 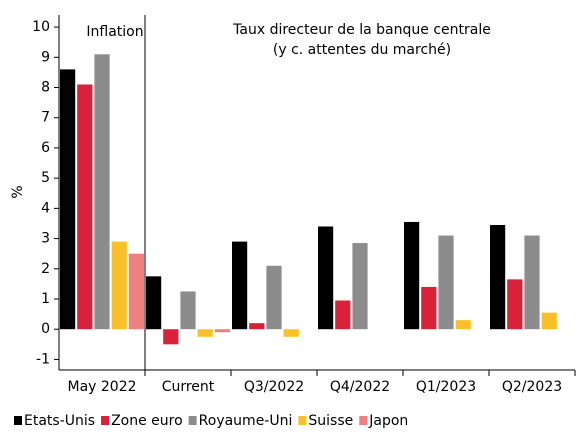 I want to click on legend-label: Royaume-Uni, so click(x=246, y=421).